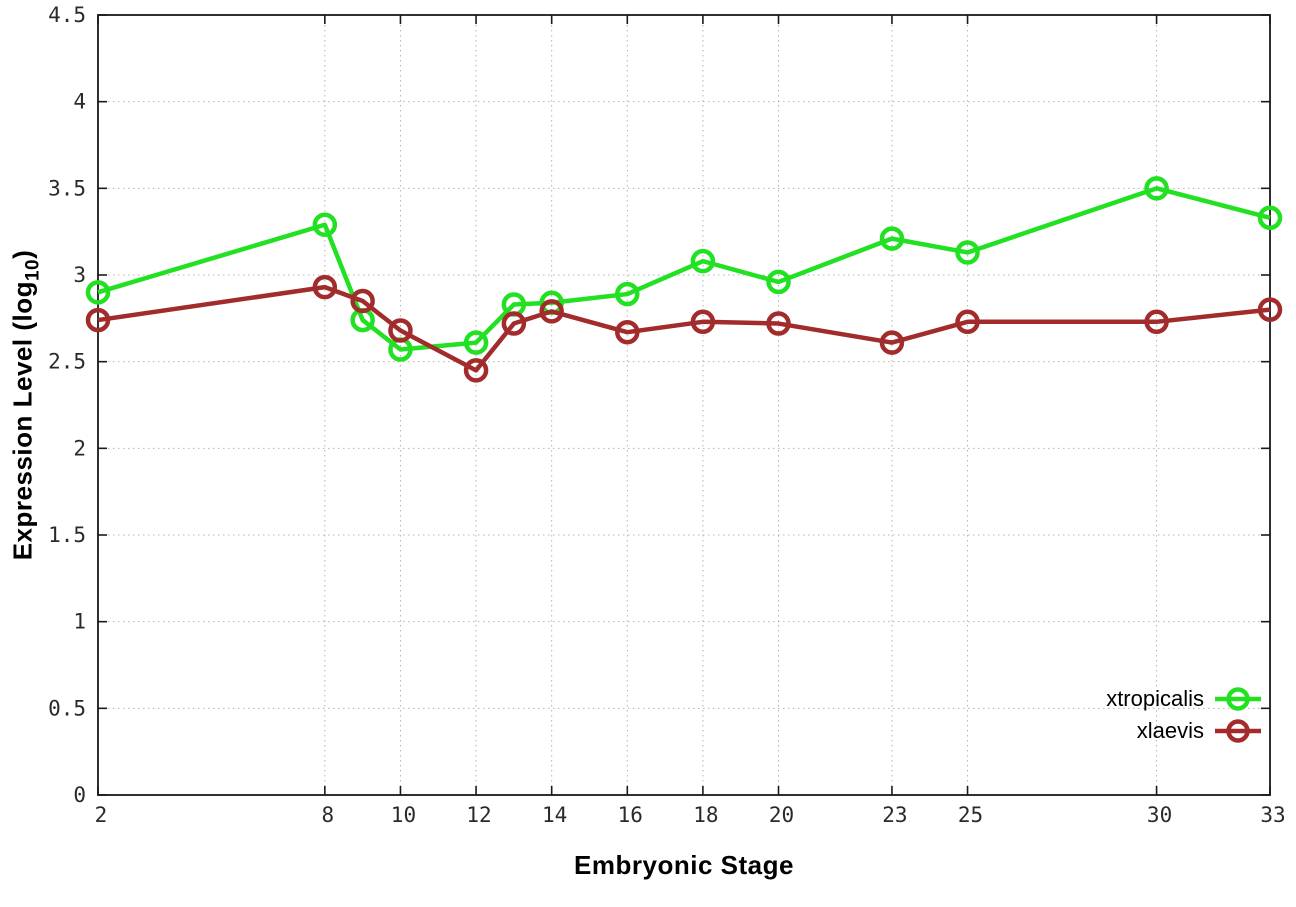 The height and width of the screenshot is (907, 1296). Describe the element at coordinates (1170, 730) in the screenshot. I see `legend-label-xlaevis: xlaevis` at that location.